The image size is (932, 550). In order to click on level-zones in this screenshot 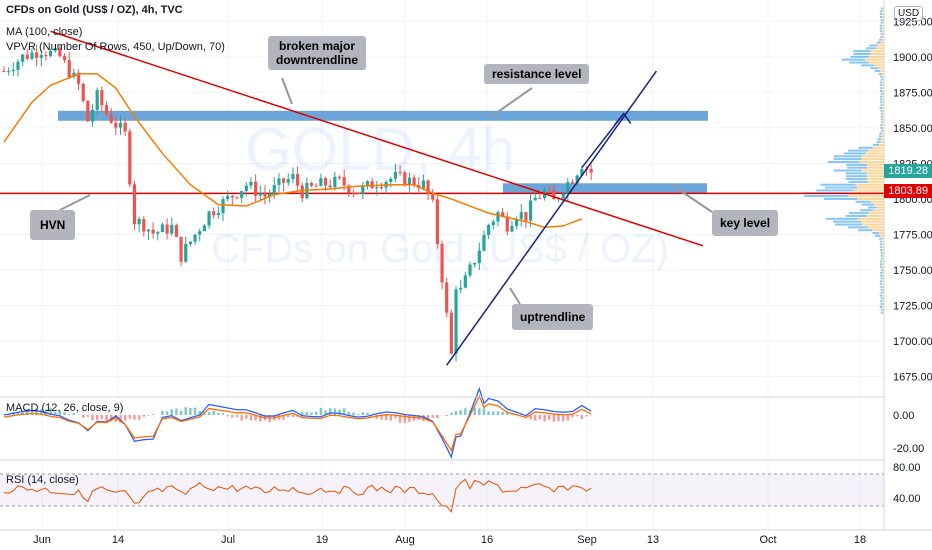, I will do `click(442, 152)`.